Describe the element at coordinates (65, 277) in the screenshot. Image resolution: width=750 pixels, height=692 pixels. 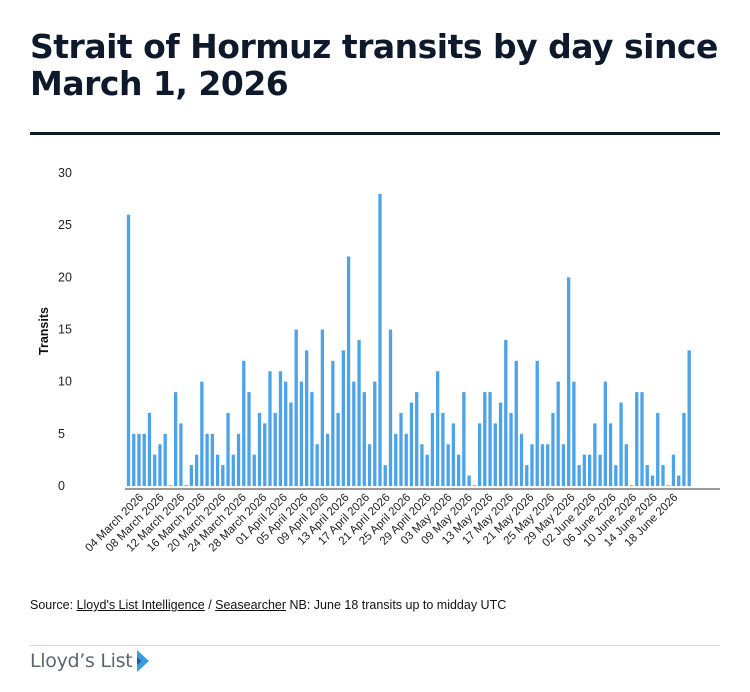
I see `y-tick-label: 20` at that location.